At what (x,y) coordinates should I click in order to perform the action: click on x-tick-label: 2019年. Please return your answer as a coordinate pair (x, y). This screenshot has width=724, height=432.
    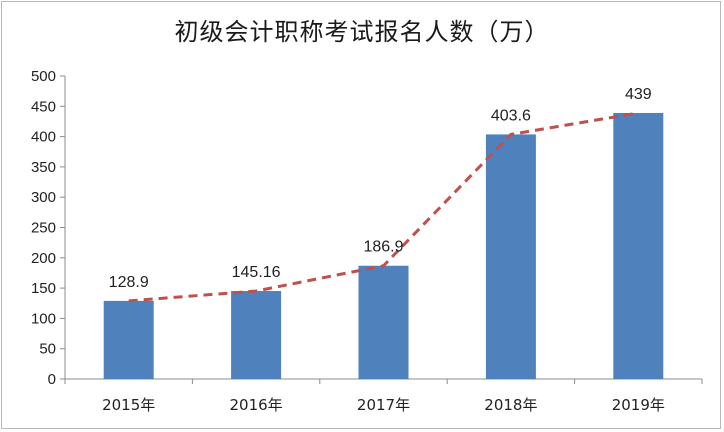
    Looking at the image, I should click on (638, 405).